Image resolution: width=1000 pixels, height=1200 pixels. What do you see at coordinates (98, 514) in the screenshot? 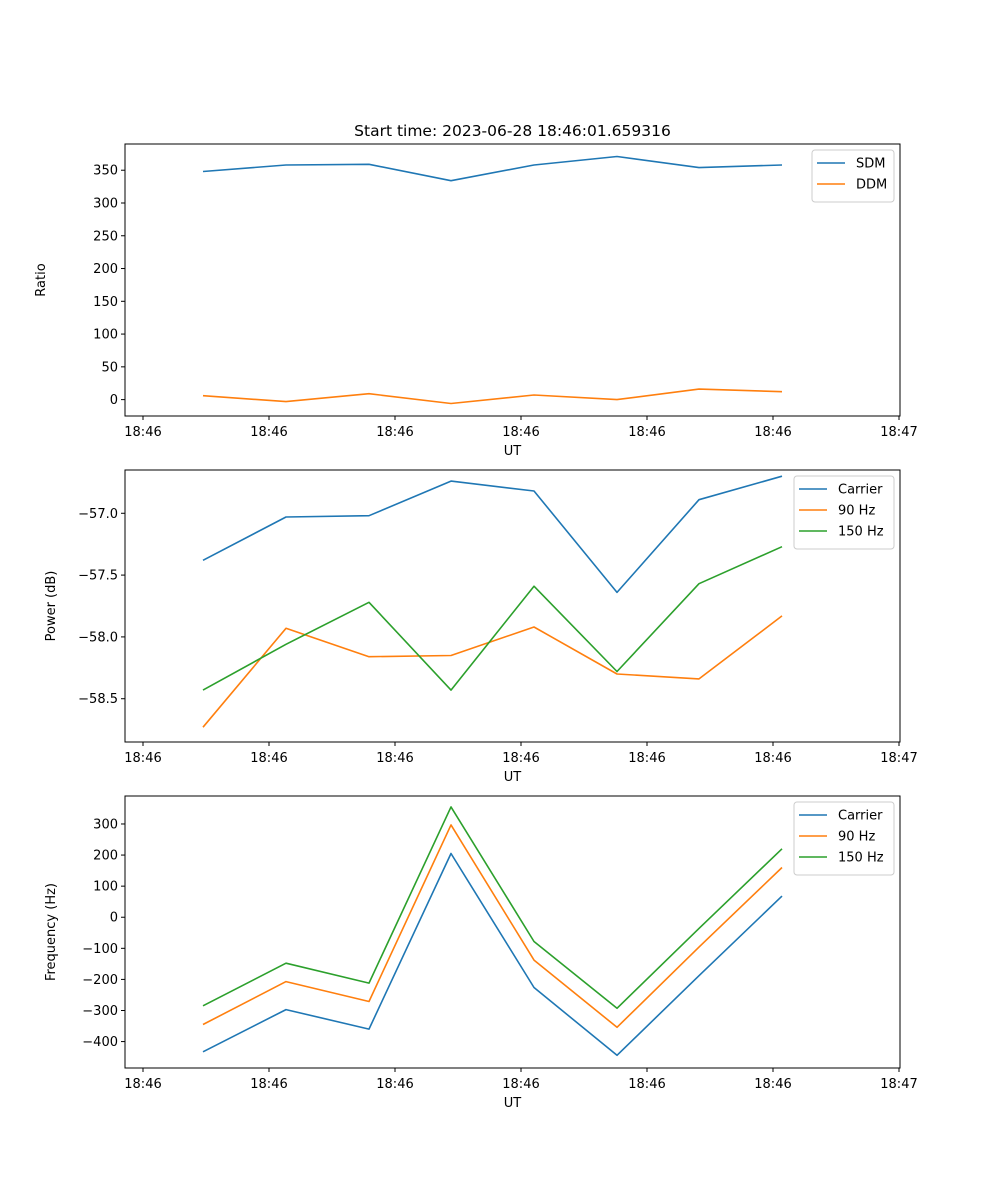
I see `y-tick-label: −57.0` at bounding box center [98, 514].